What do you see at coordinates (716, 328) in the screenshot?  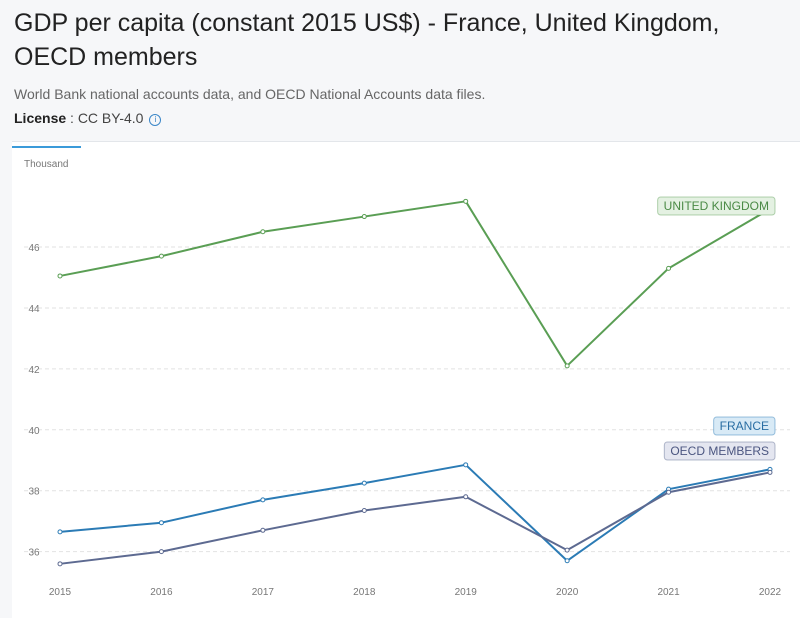 I see `series-labels: UNITED KINGDOM FRANCE OECD MEMBERS` at bounding box center [716, 328].